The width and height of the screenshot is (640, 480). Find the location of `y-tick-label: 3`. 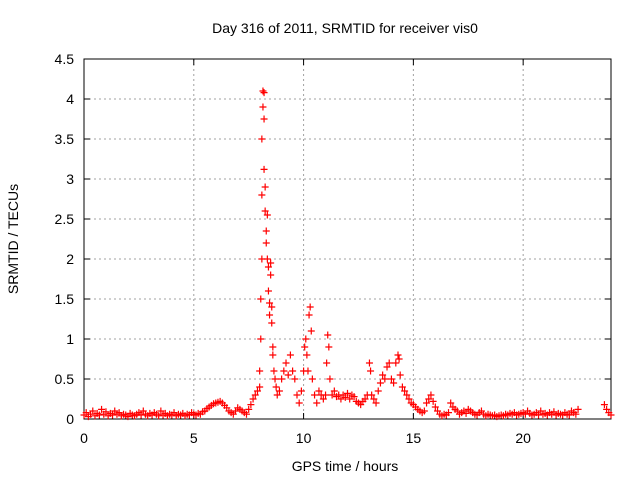

y-tick-label: 3 is located at coordinates (70, 179).